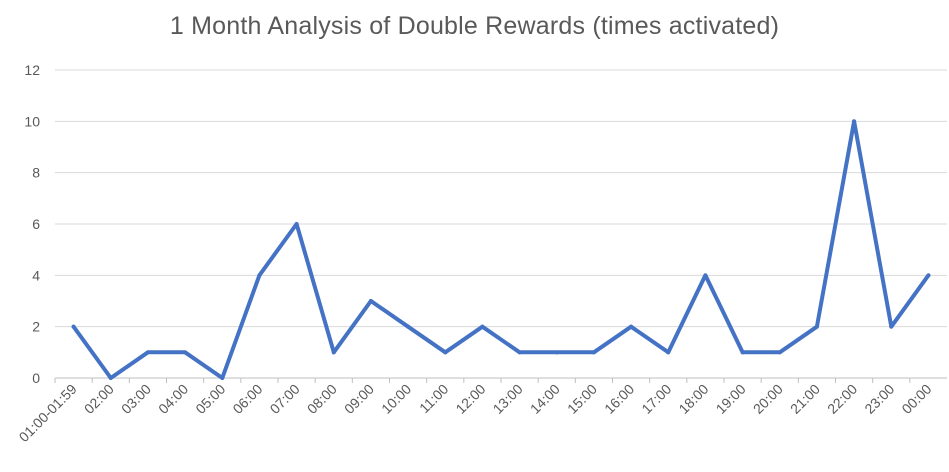  What do you see at coordinates (731, 399) in the screenshot?
I see `x-tick-label: 19:00` at bounding box center [731, 399].